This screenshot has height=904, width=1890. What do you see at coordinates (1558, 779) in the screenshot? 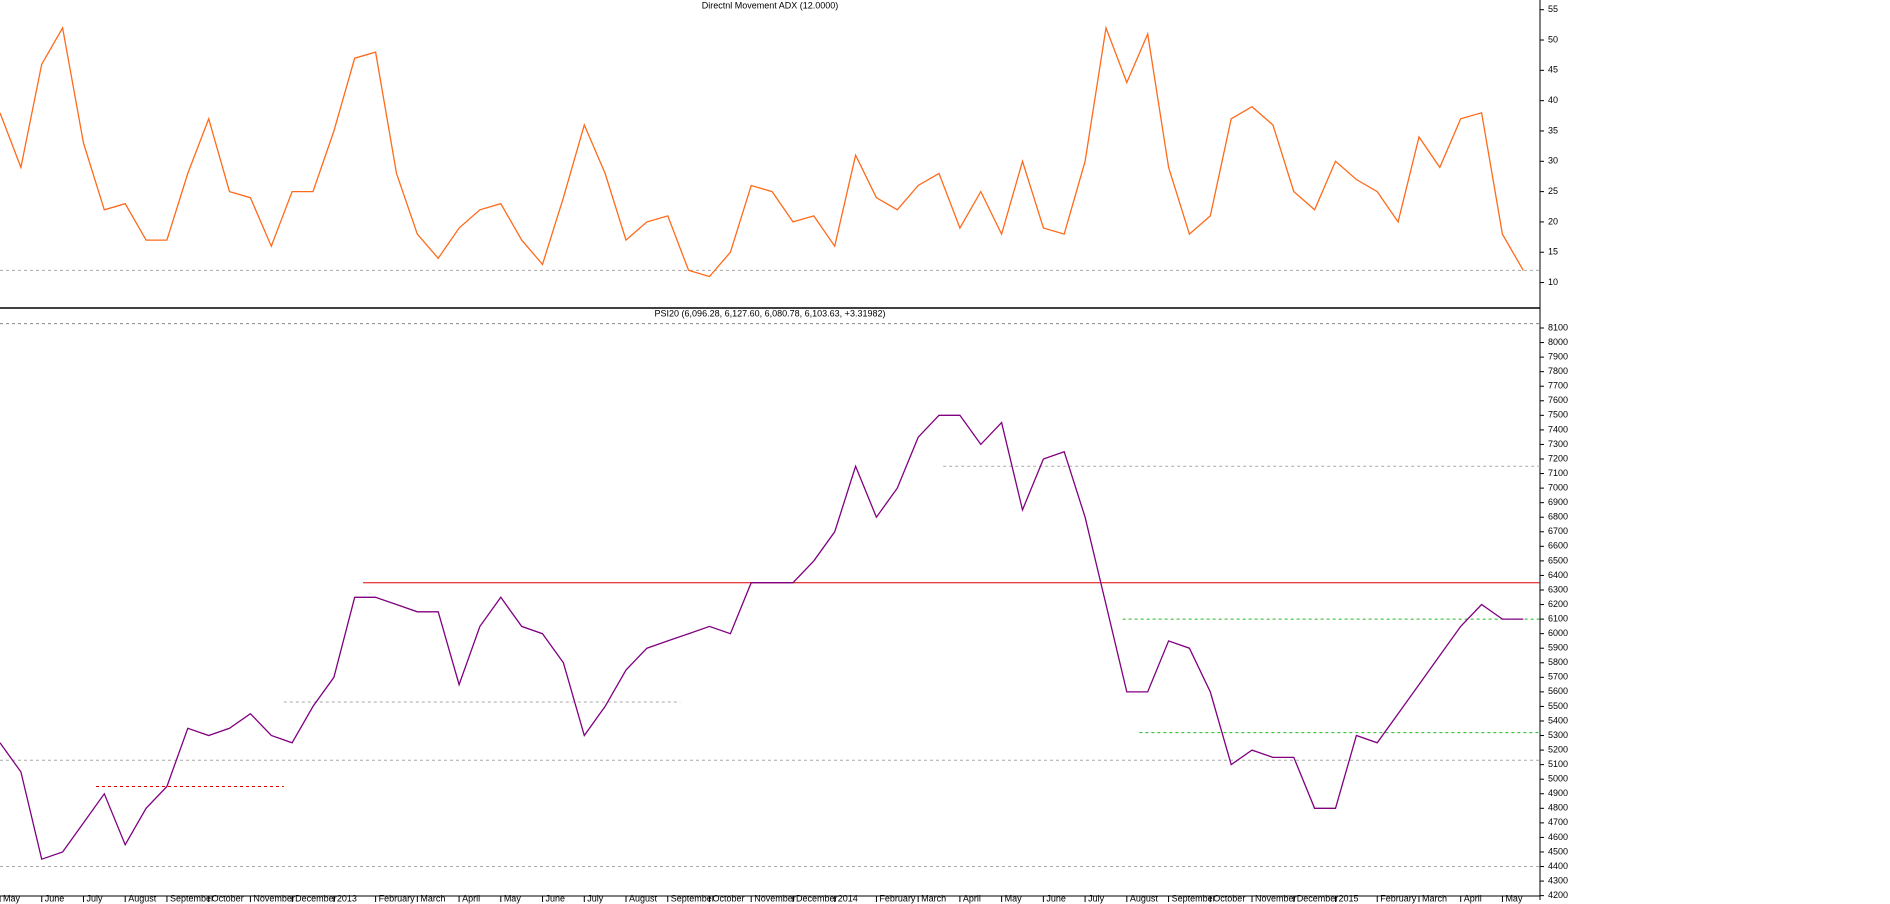
I see `y-tick-label: 5000` at bounding box center [1558, 779].